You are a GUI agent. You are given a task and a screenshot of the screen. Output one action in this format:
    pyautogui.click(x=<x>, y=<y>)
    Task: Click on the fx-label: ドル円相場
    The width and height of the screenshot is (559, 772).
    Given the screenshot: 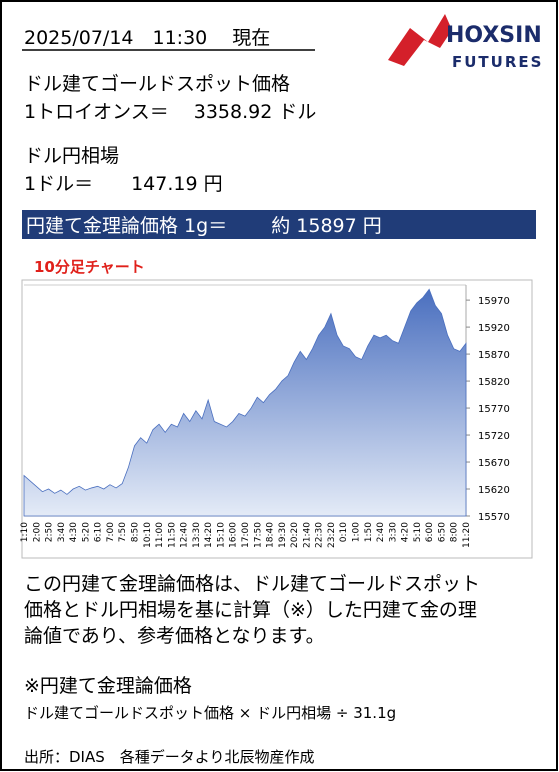 What is the action you would take?
    pyautogui.click(x=71, y=156)
    